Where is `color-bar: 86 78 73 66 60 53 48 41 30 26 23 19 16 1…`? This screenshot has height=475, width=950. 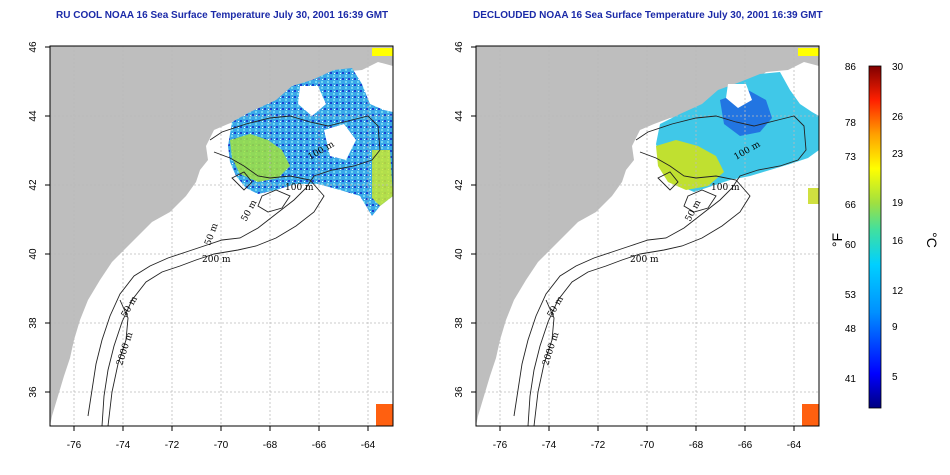 color-bar: 86 78 73 66 60 53 48 41 30 26 23 19 16 1… is located at coordinates (884, 235).